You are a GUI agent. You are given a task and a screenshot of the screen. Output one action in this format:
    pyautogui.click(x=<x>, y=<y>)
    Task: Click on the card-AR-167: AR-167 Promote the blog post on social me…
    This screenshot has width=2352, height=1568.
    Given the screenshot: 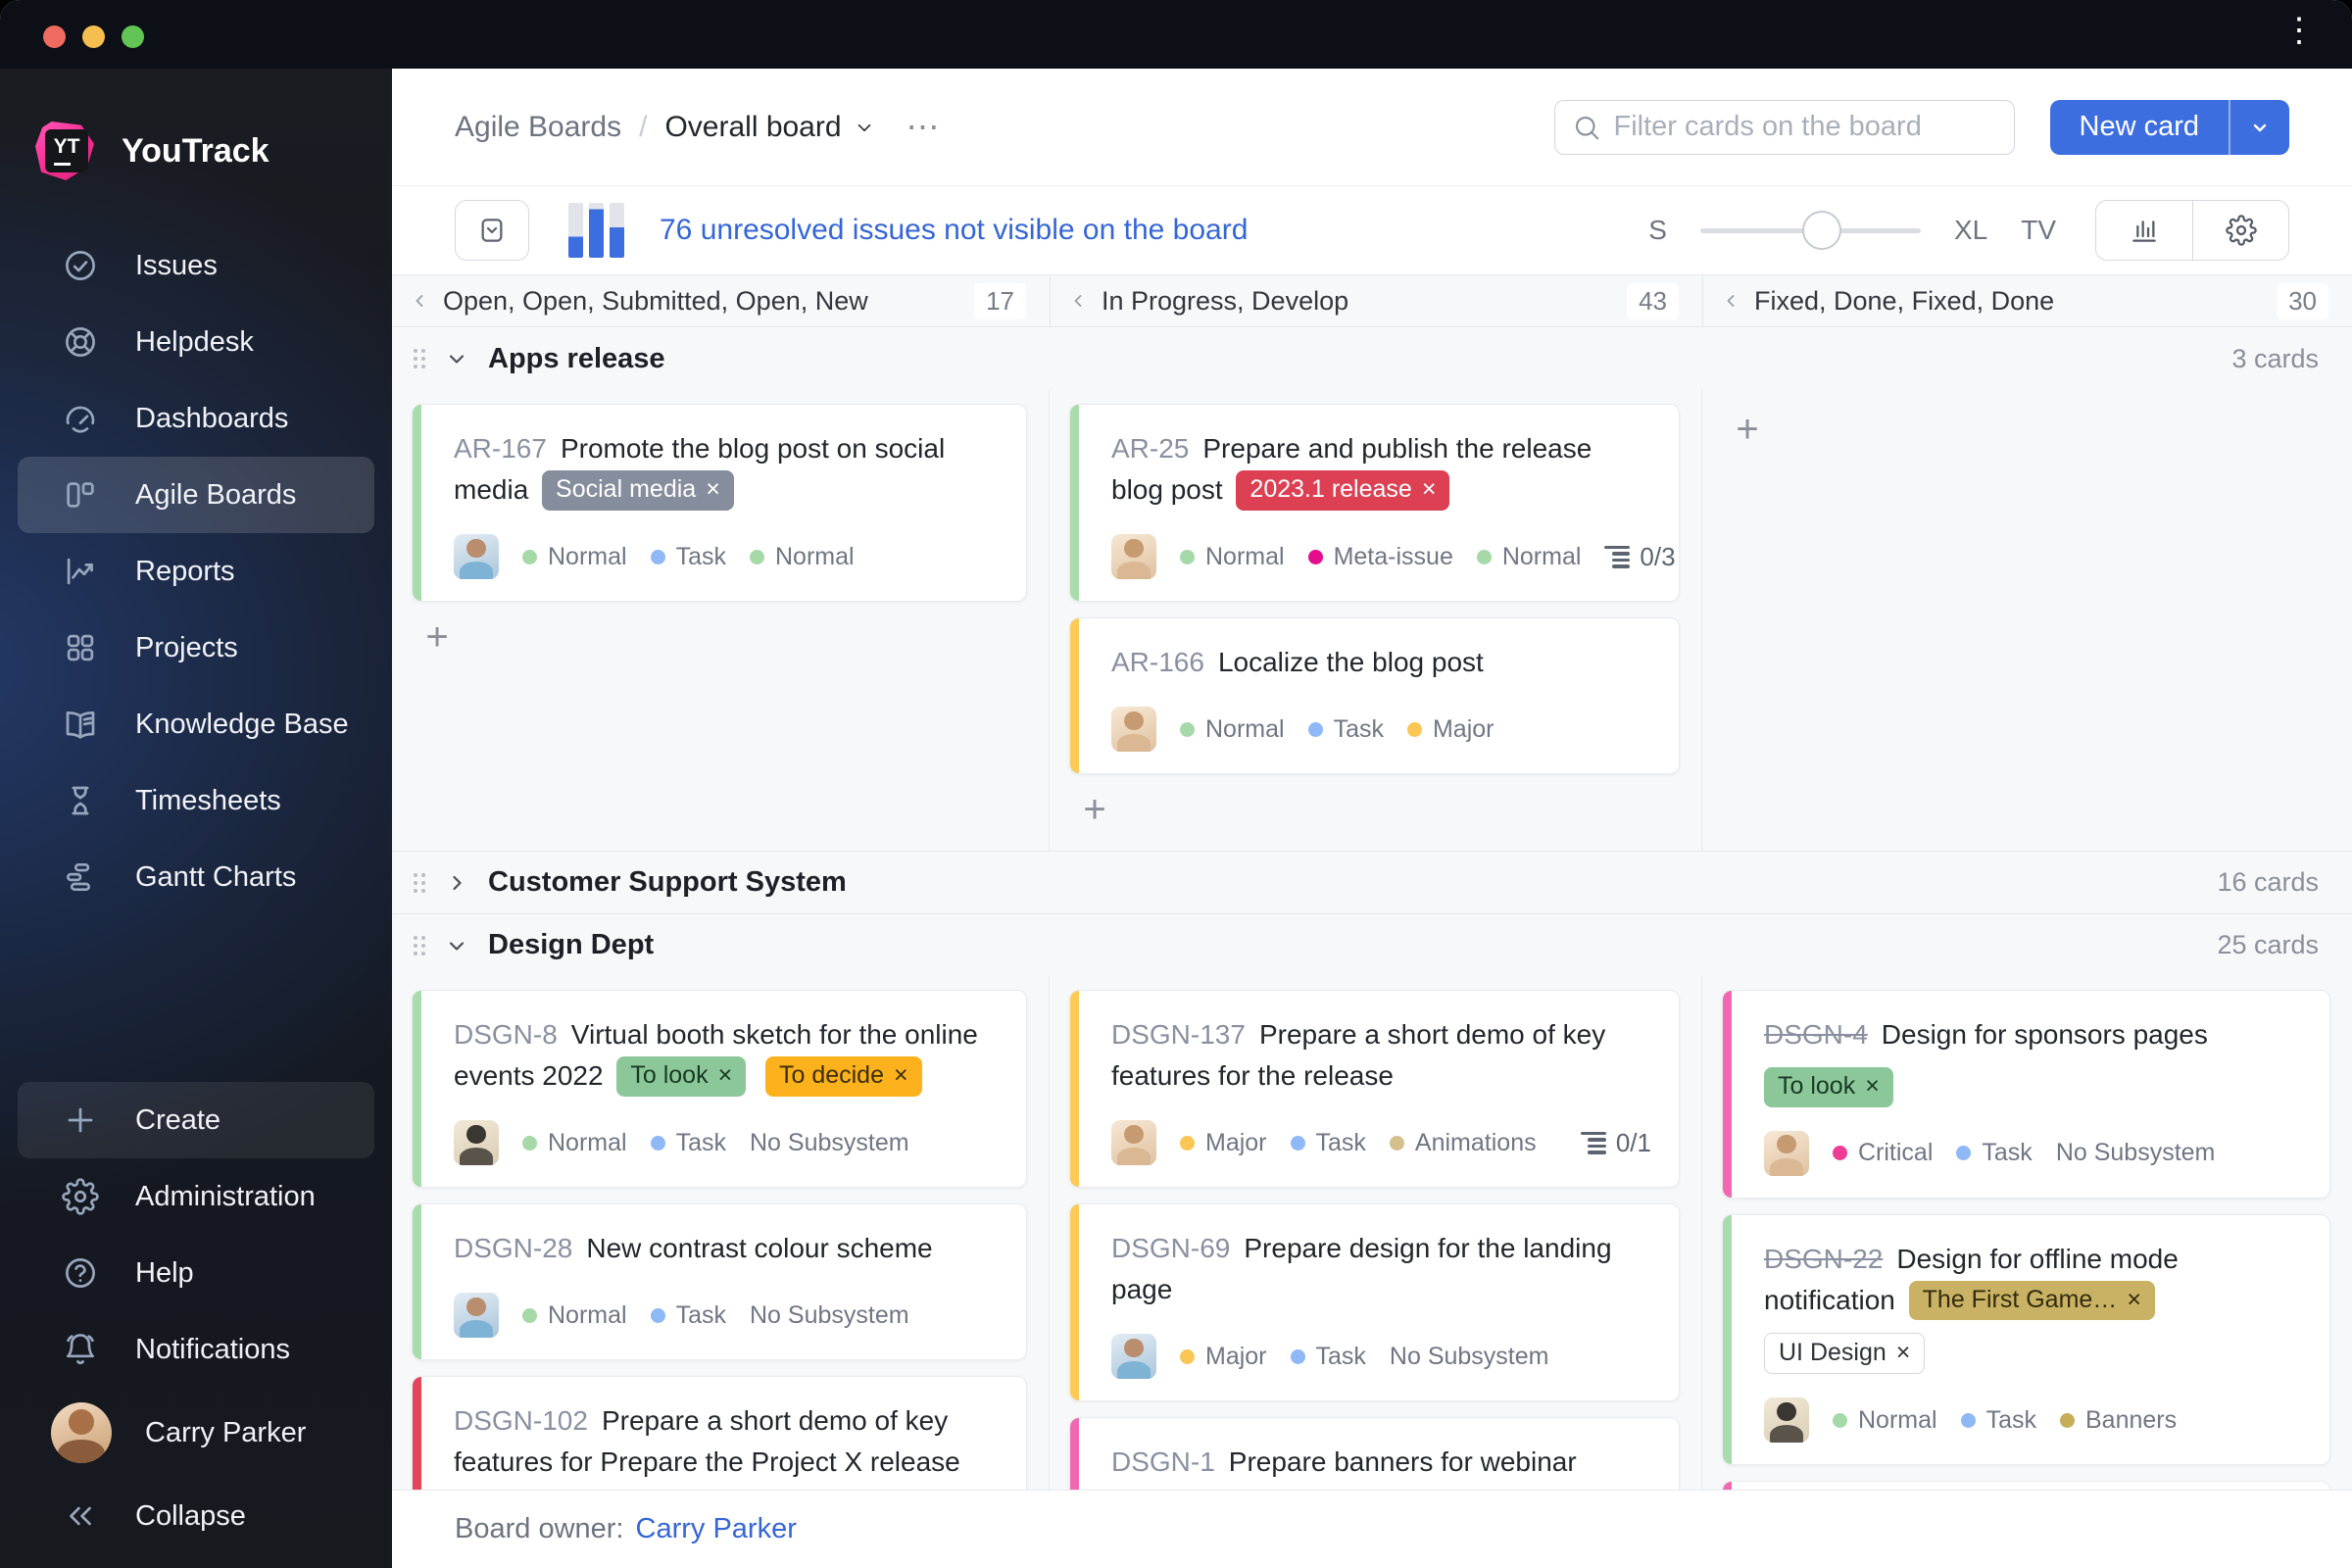 What is the action you would take?
    pyautogui.click(x=720, y=503)
    